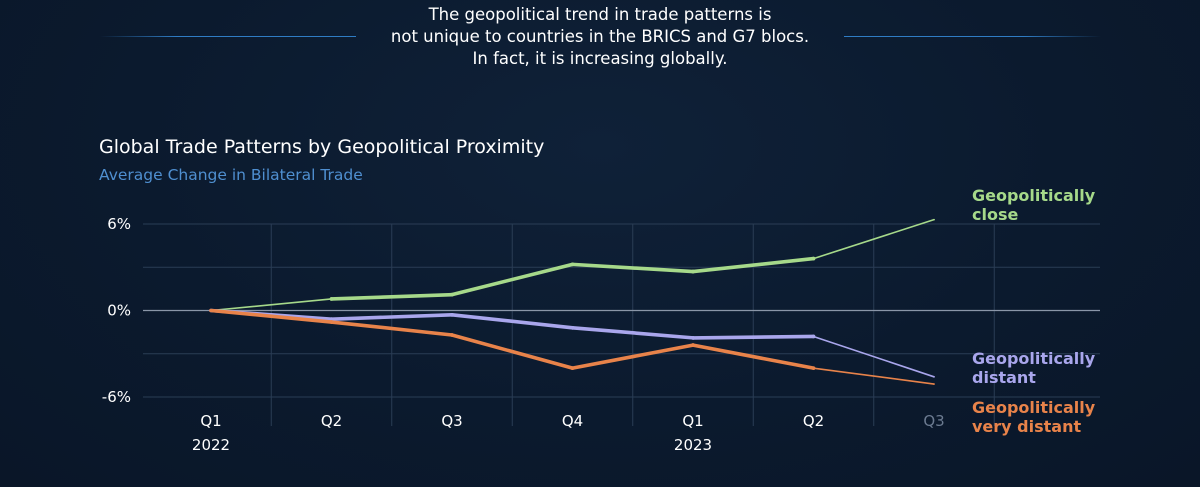  What do you see at coordinates (1027, 426) in the screenshot?
I see `series-label-very-distant-line2: very distant` at bounding box center [1027, 426].